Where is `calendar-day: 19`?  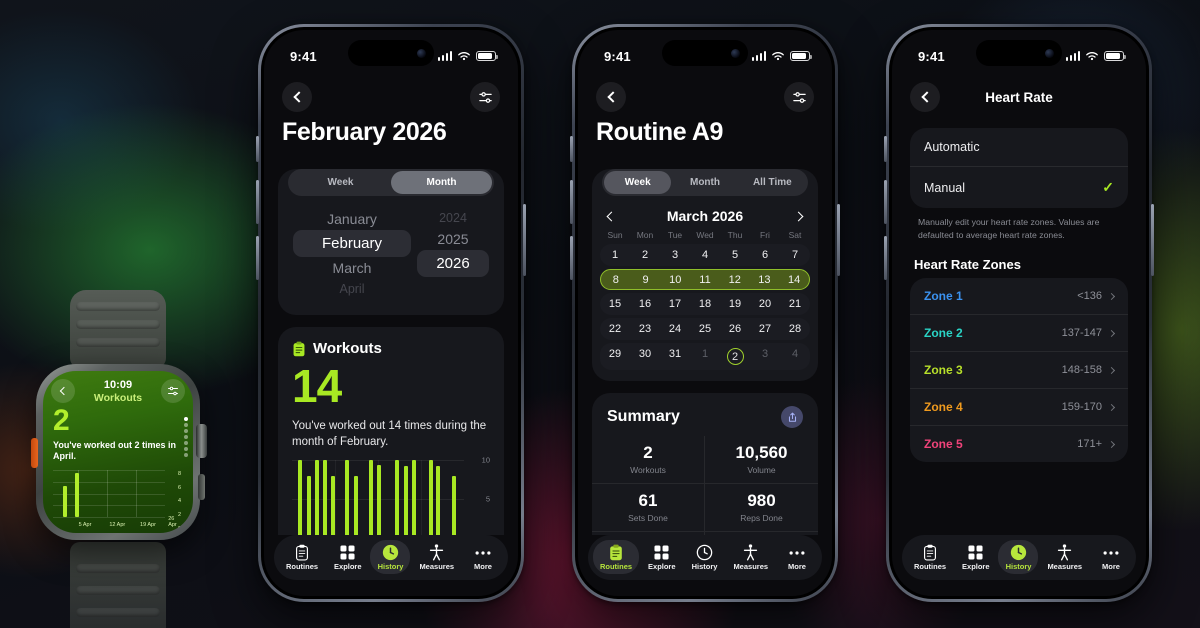
calendar-day: 19 is located at coordinates (735, 304).